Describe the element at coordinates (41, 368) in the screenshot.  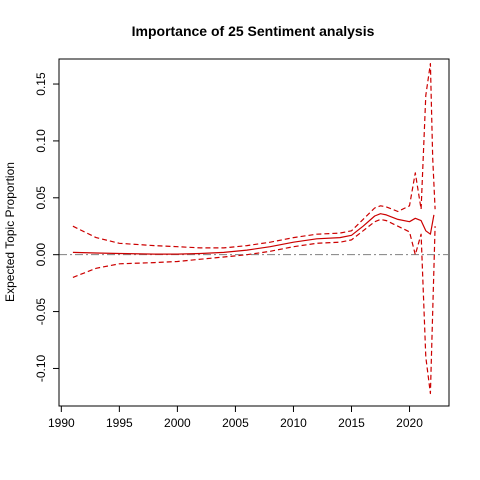
I see `y-tick-label: -0.10` at that location.